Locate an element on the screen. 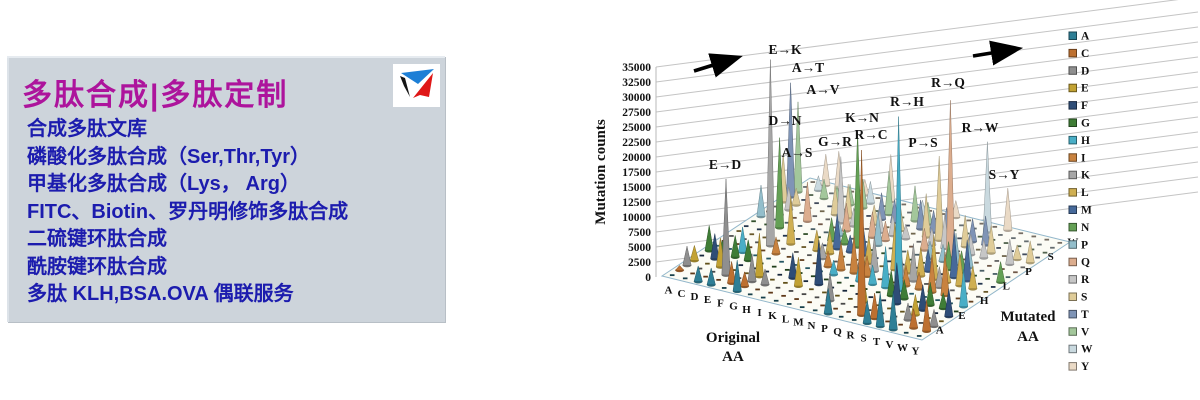 This screenshot has width=1200, height=400. svg-text: 25000 is located at coordinates (636, 128).